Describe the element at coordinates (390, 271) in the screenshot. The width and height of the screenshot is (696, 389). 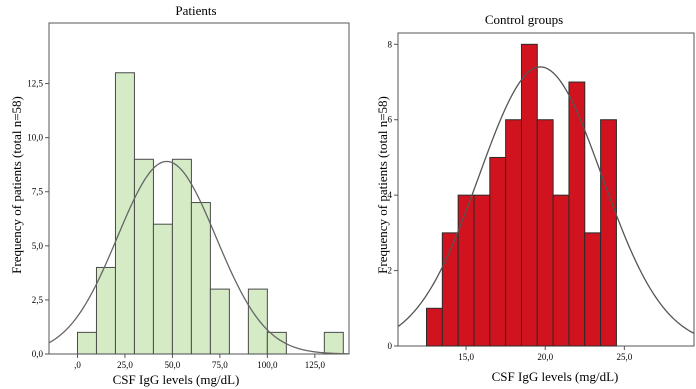
I see `control-y-tick-label: 2` at that location.